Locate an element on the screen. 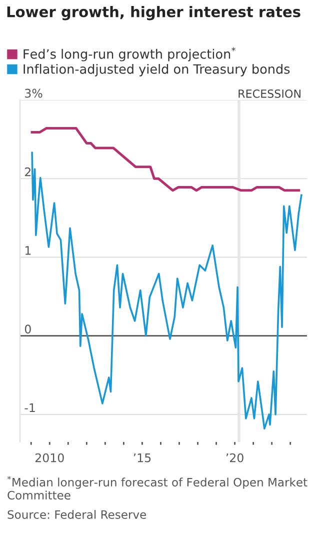 This screenshot has height=534, width=321. x-tick-label: 2010 is located at coordinates (49, 457).